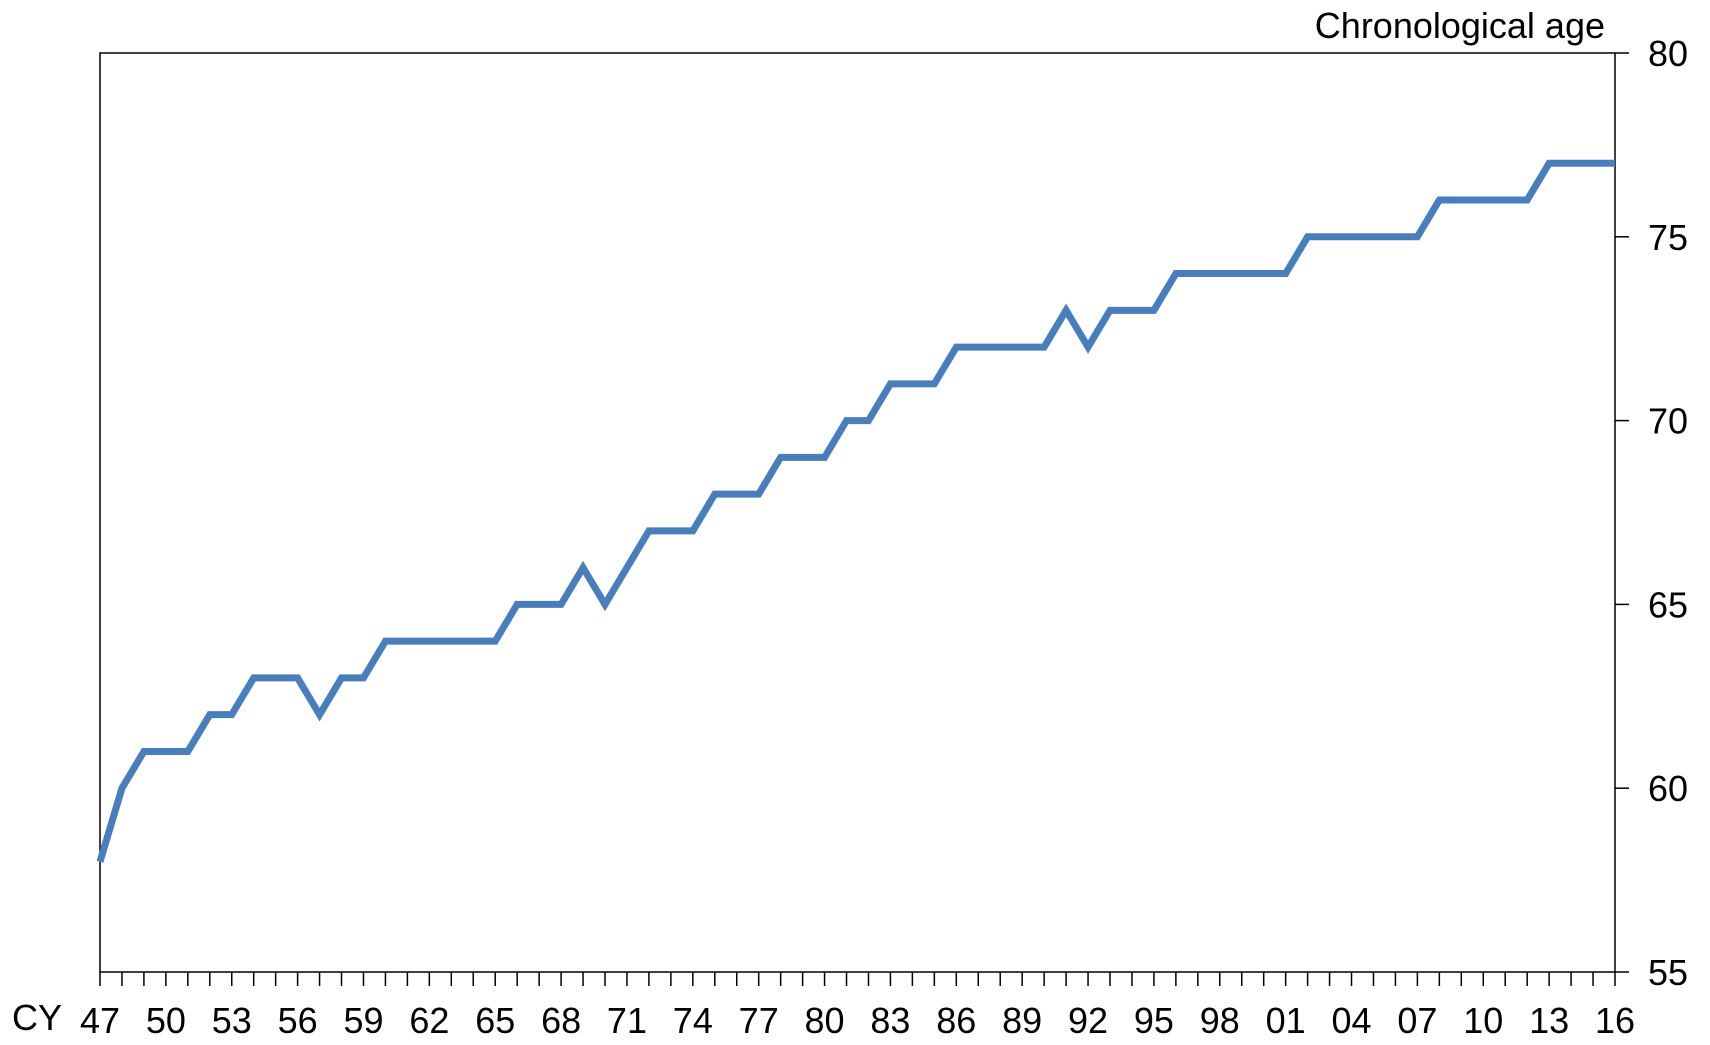  I want to click on x-tick-label: 71, so click(627, 1020).